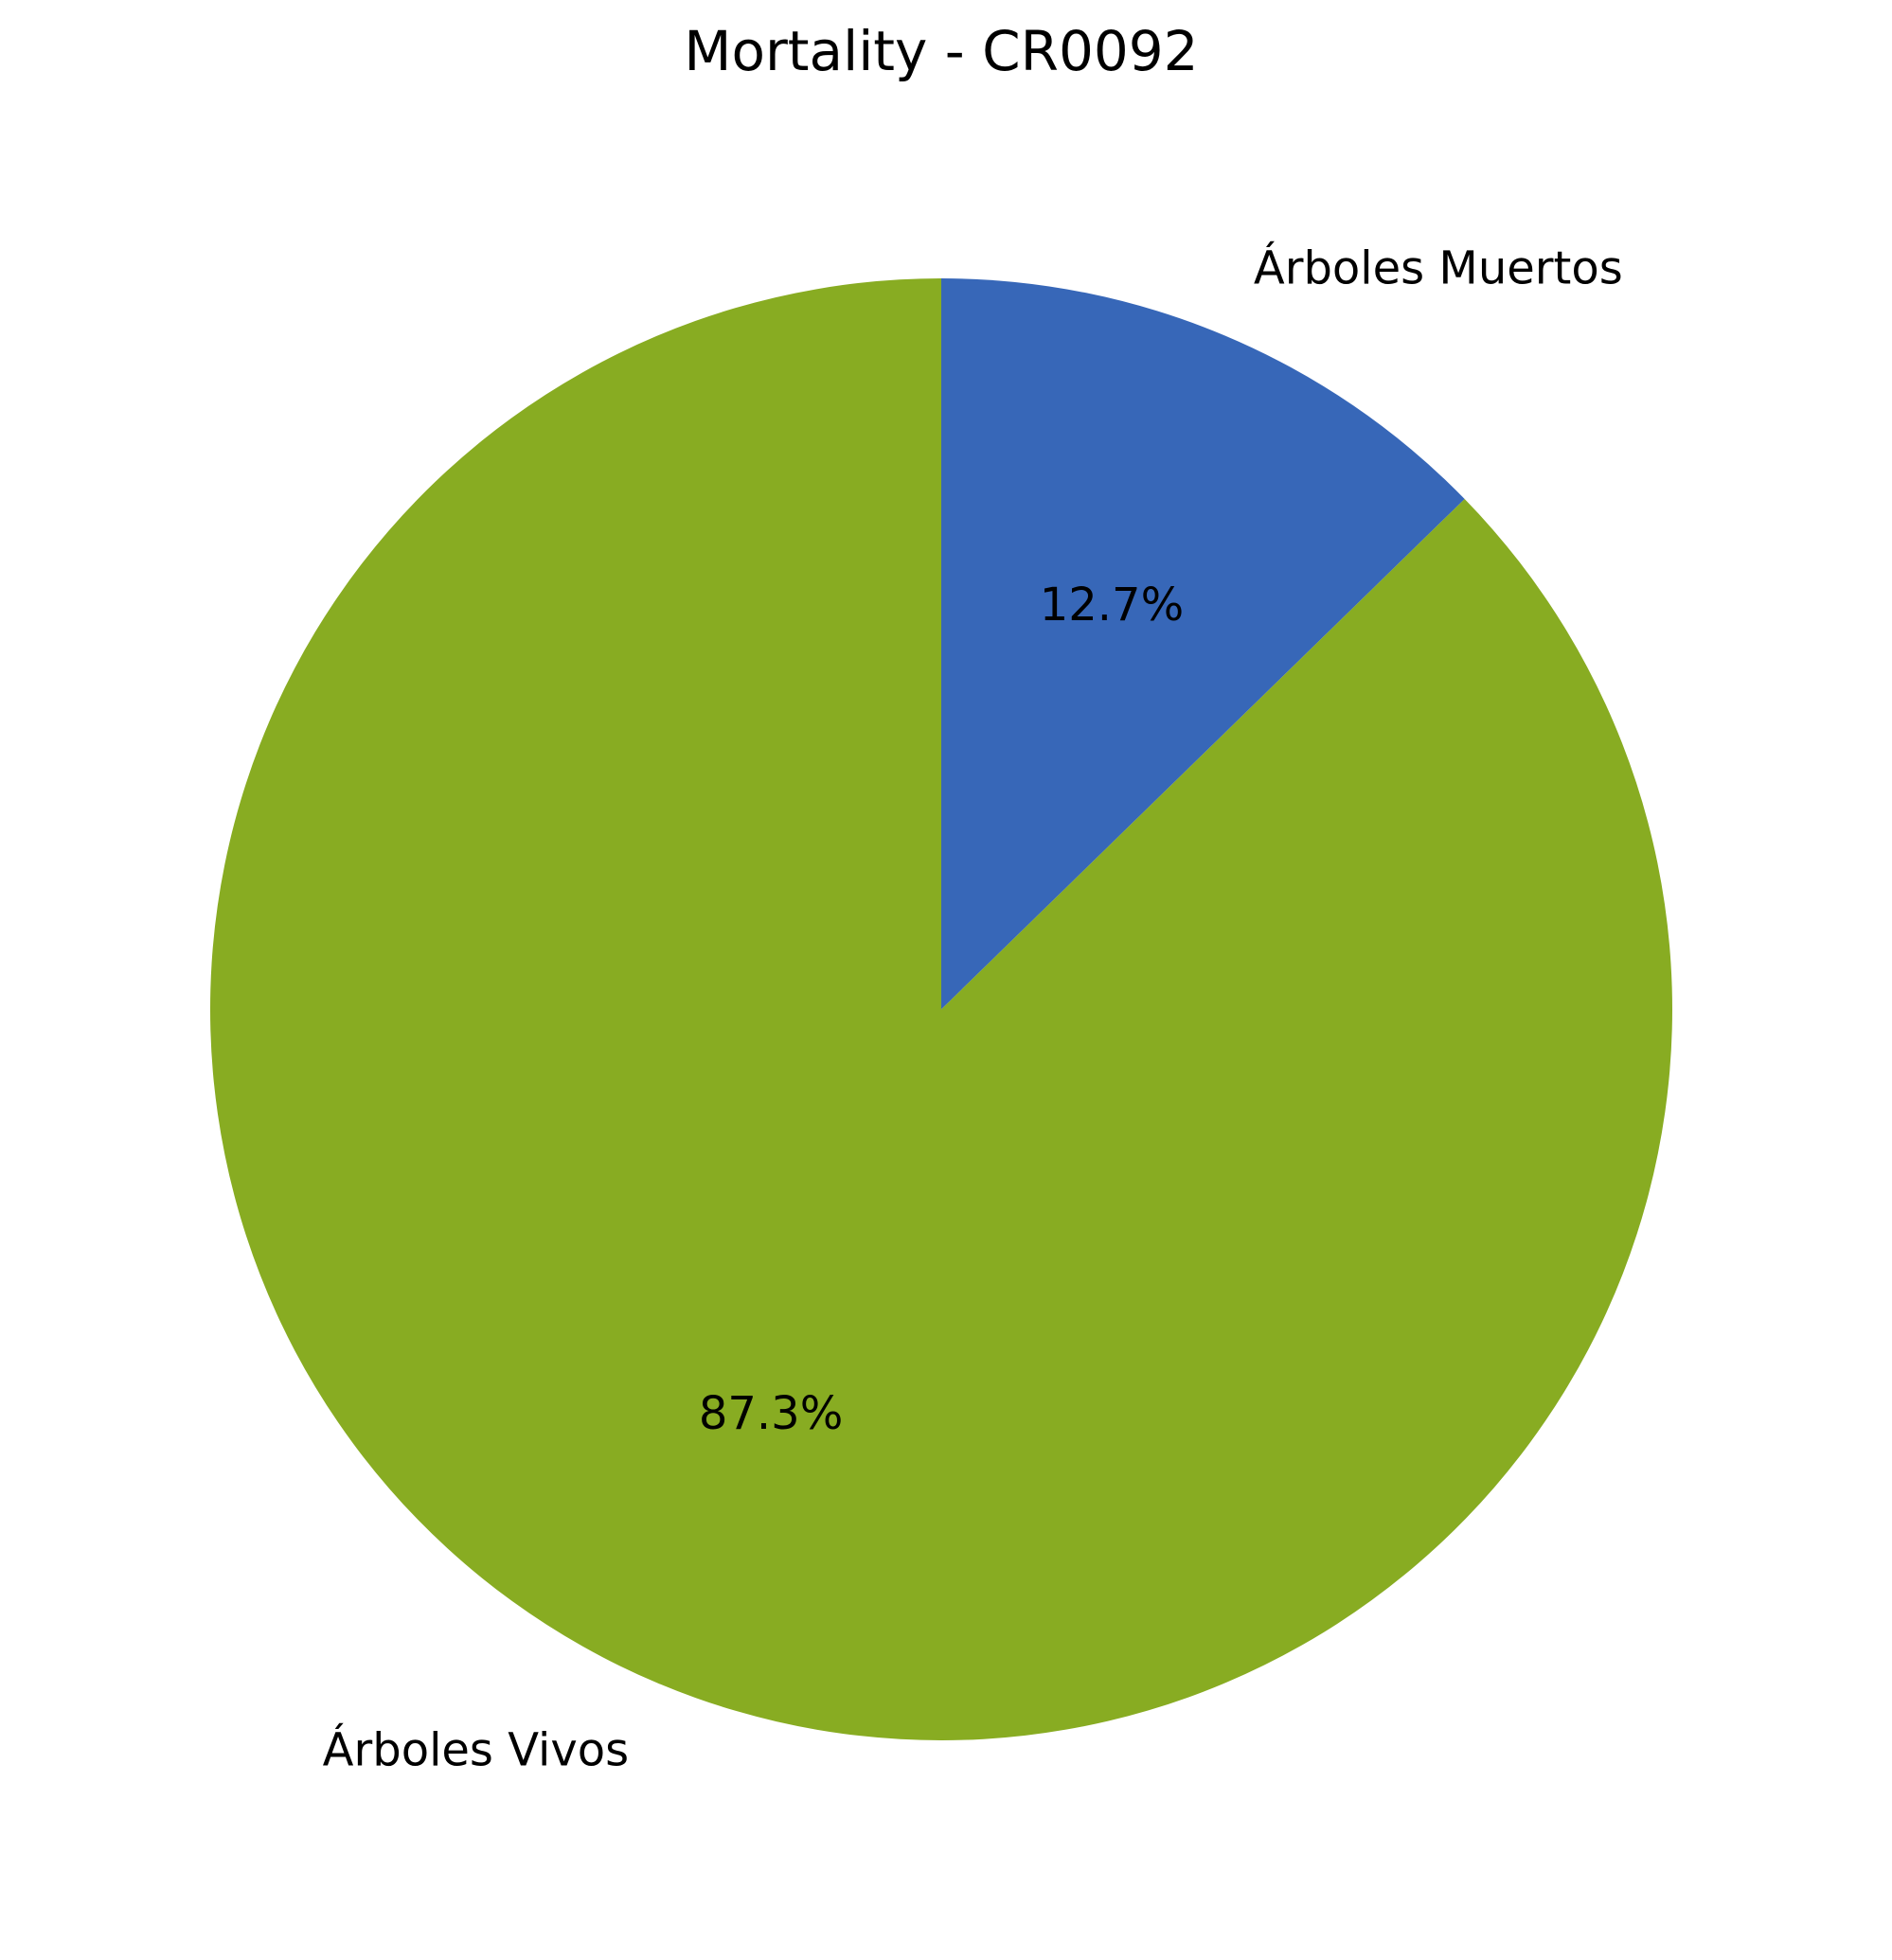 The image size is (1892, 1960). I want to click on pie-category-label-1: Árboles Vivos, so click(476, 1750).